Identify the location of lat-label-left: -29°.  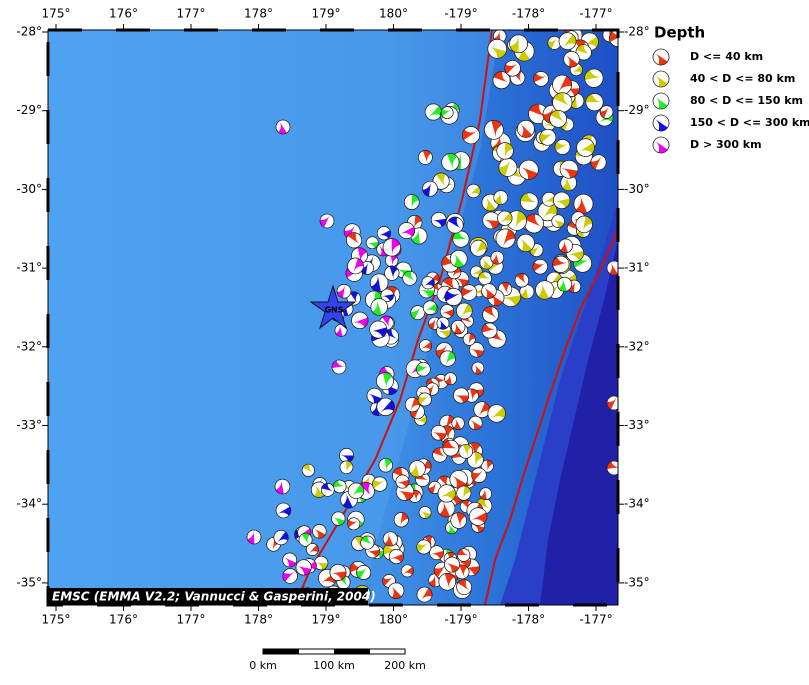
(29, 110).